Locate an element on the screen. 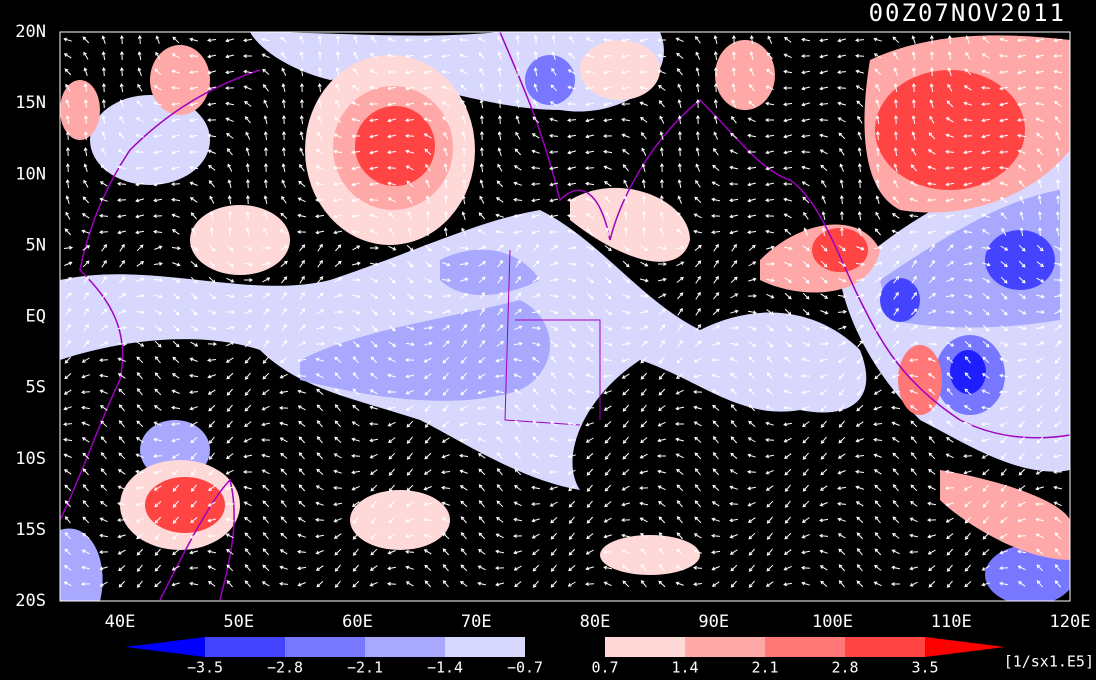  colorbar: −3.5 −2.8 −2.1 −1.4 −0.7 0.7 1.4 2.1 2.8 3.5 is located at coordinates (565, 657).